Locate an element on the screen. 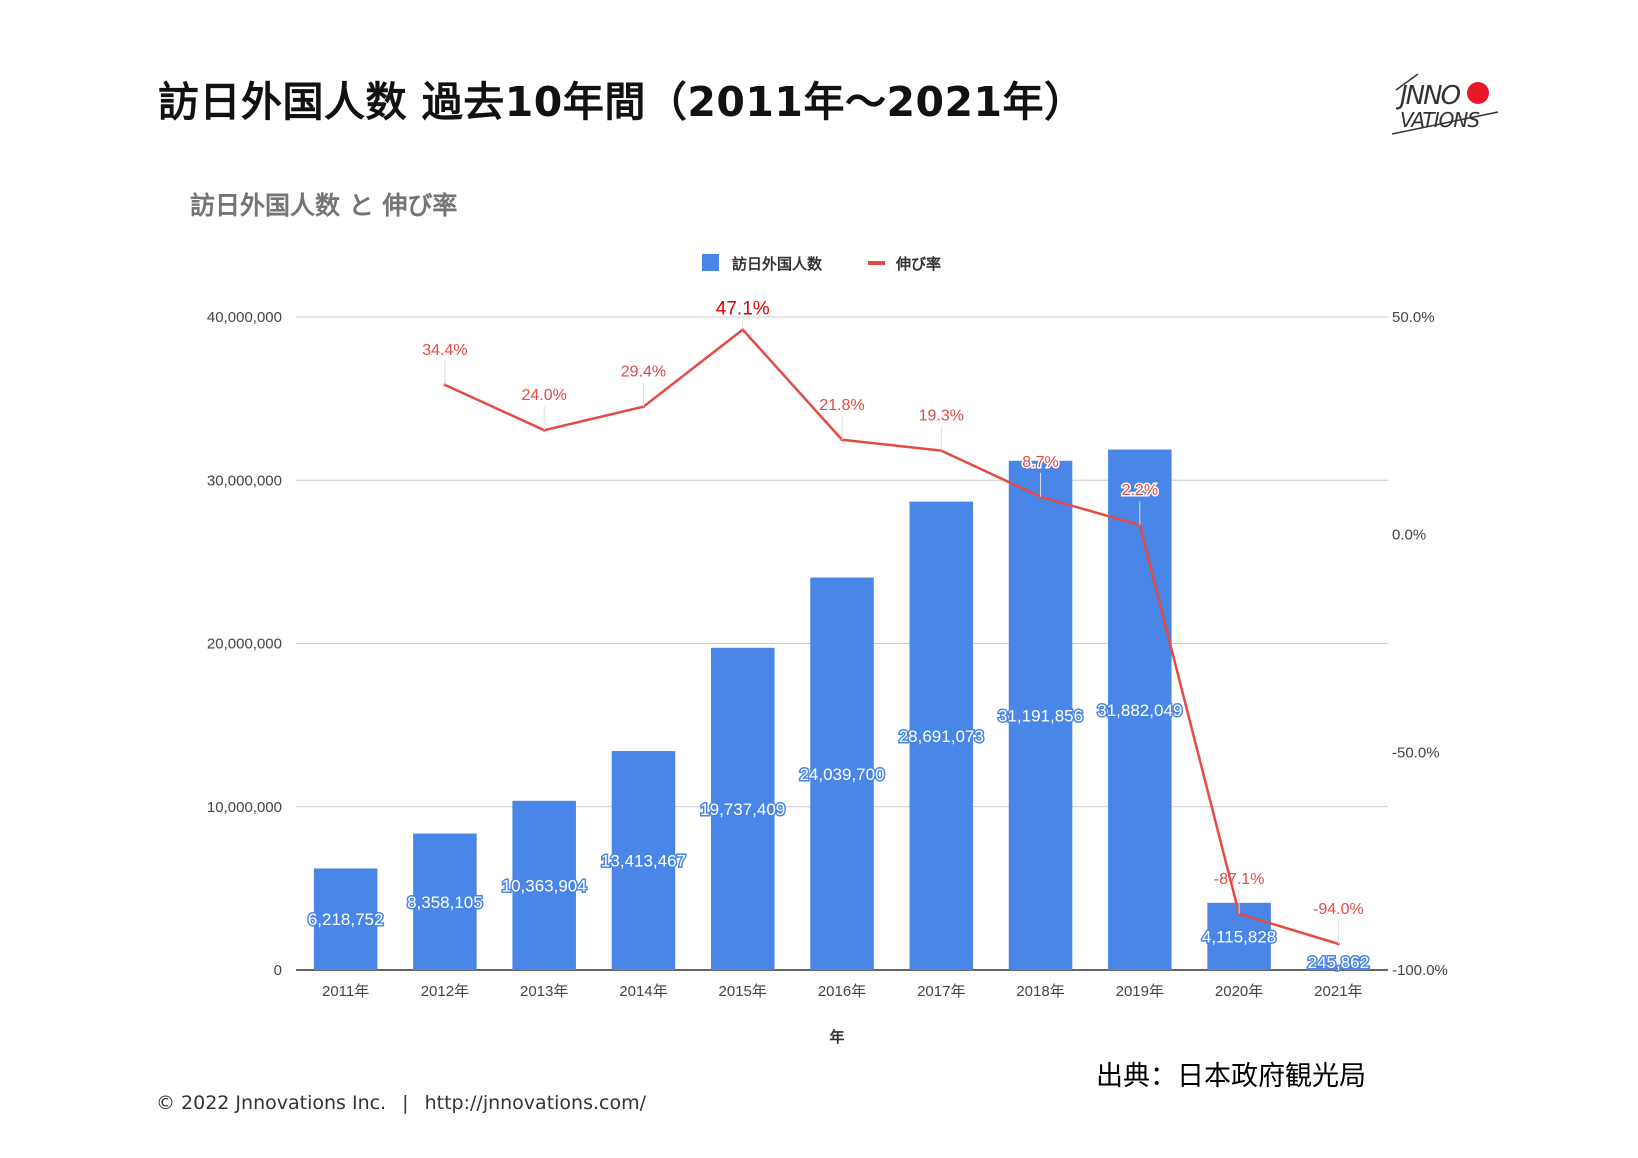 The width and height of the screenshot is (1638, 1158). y-tick-label: 0 is located at coordinates (278, 970).